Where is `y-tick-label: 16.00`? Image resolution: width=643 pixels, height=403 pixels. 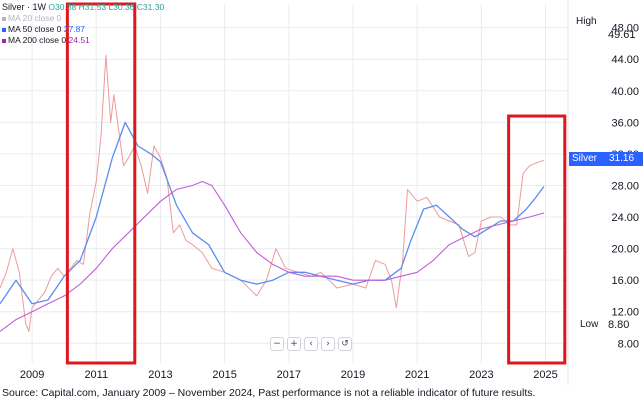
y-tick-label: 16.00 is located at coordinates (625, 281).